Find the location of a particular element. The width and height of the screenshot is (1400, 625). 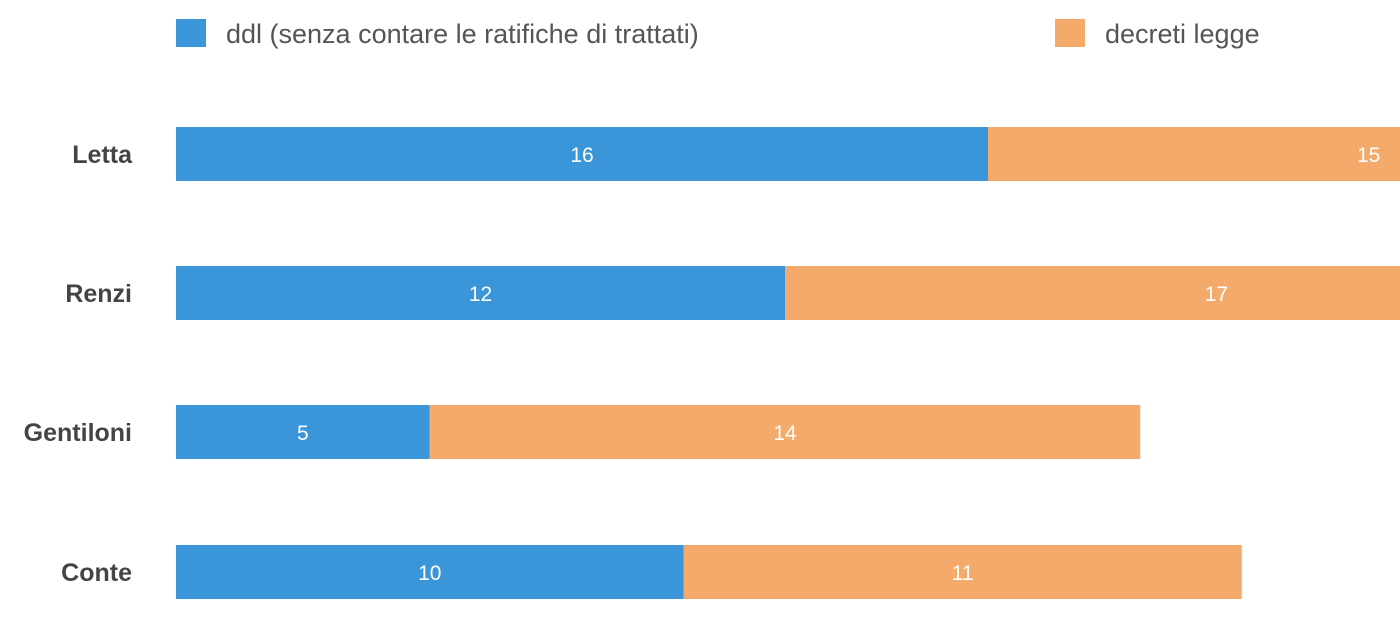

data-label: 12 is located at coordinates (480, 294).